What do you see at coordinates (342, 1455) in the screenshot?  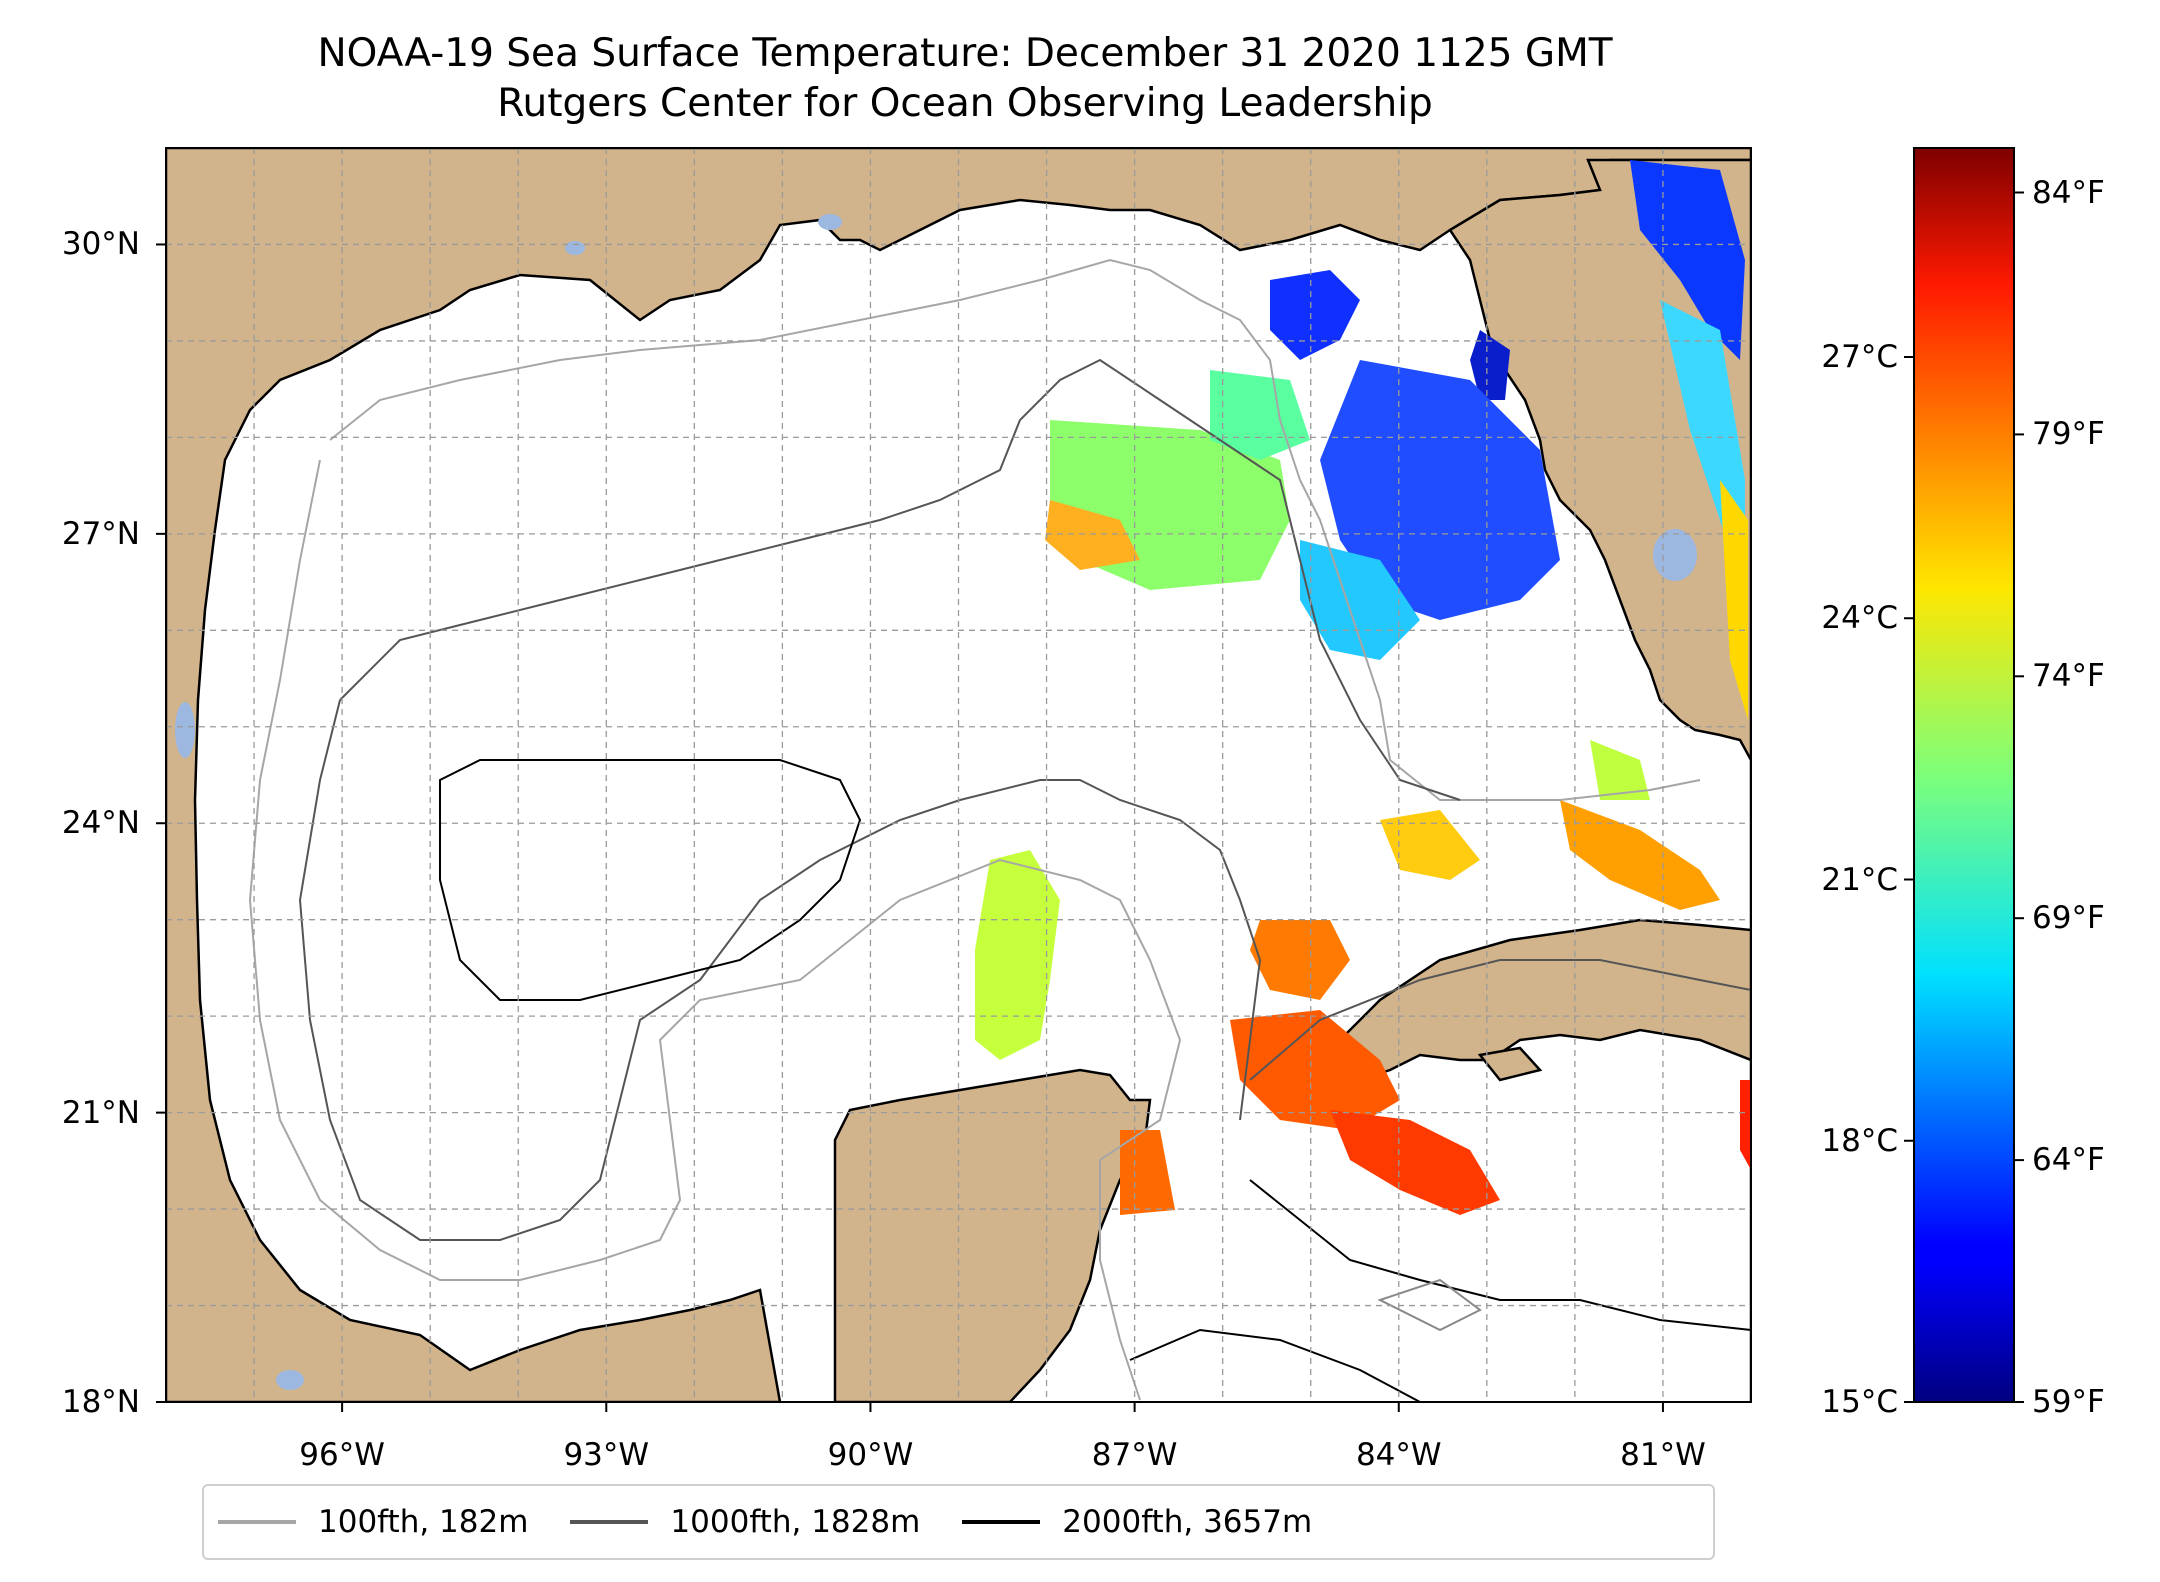 I see `lon-tick-label: 96°W` at bounding box center [342, 1455].